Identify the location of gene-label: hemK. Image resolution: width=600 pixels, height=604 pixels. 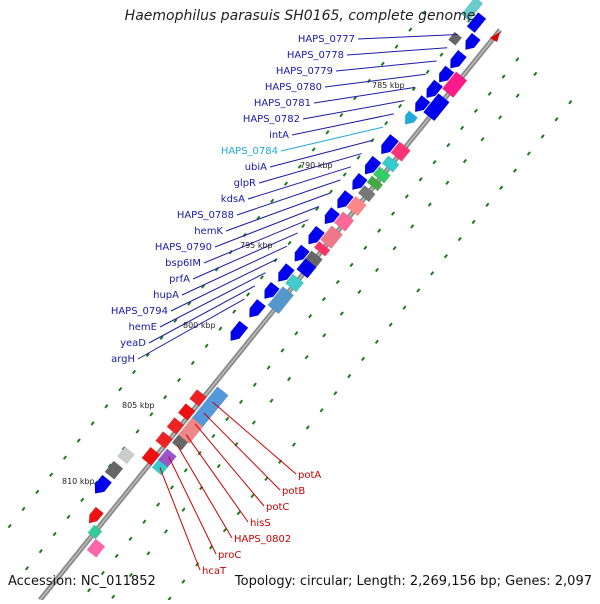
(208, 231).